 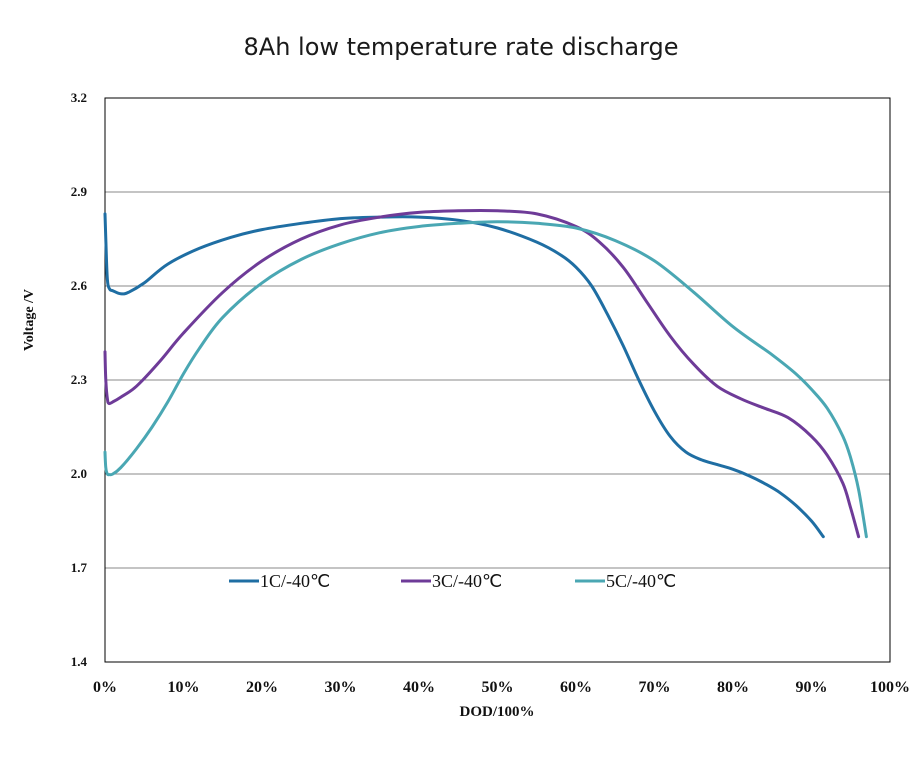 I want to click on legend: 1C/-40℃ 3C/-40℃ 5C/-40℃, so click(x=452, y=581).